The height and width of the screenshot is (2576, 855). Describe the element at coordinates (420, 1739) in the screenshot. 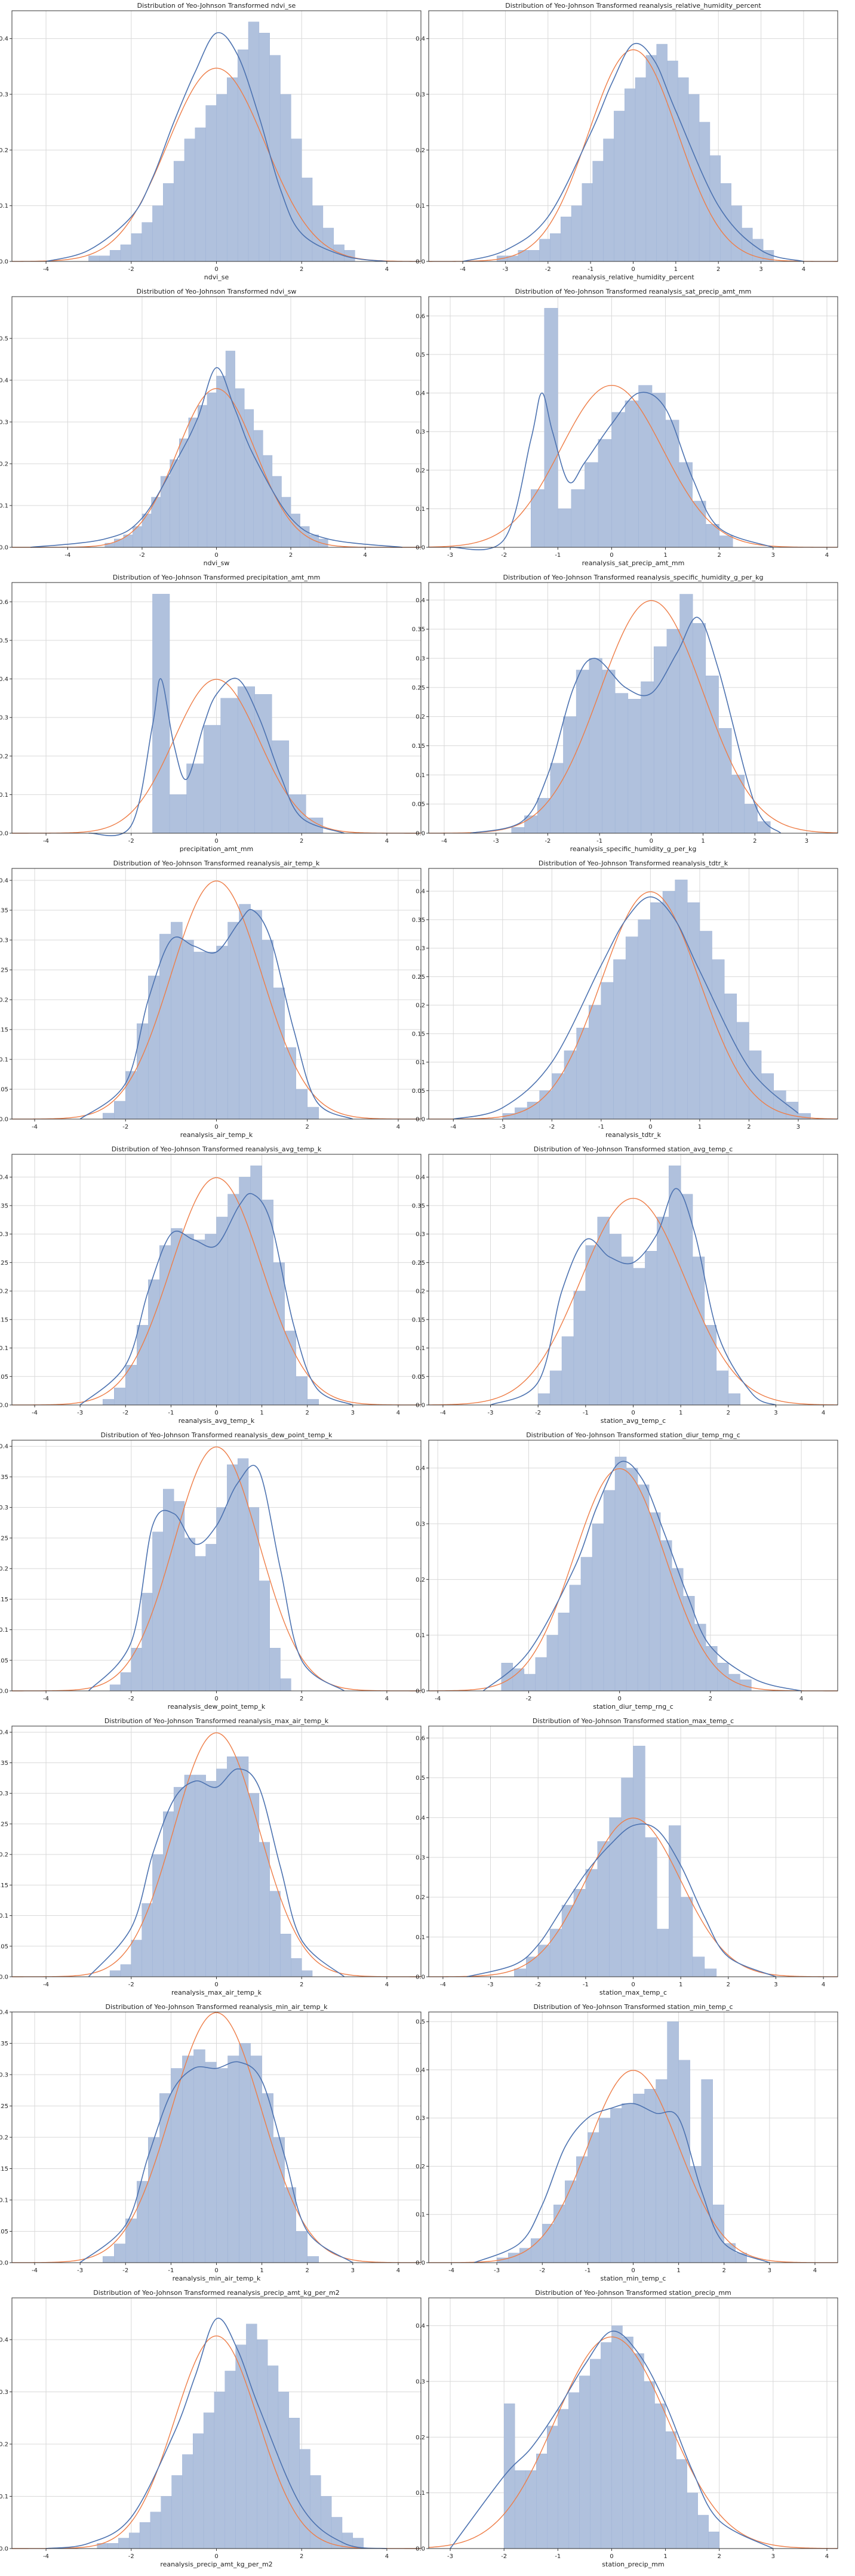

I see `y-tick-label: 0.6` at that location.